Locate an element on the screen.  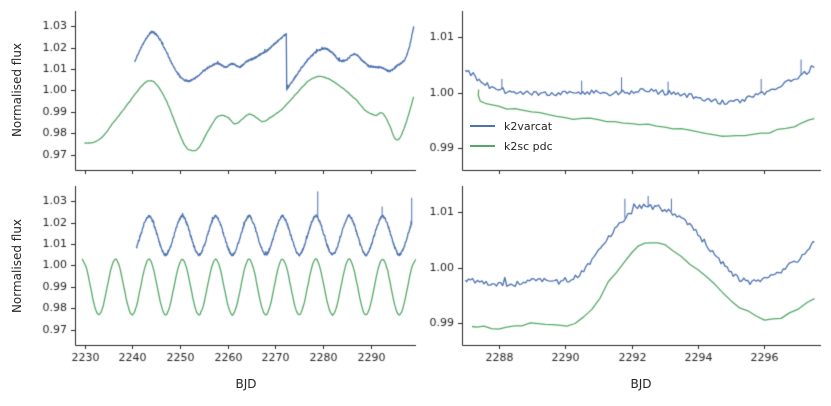
x-axis-label-right: BJD is located at coordinates (641, 384).